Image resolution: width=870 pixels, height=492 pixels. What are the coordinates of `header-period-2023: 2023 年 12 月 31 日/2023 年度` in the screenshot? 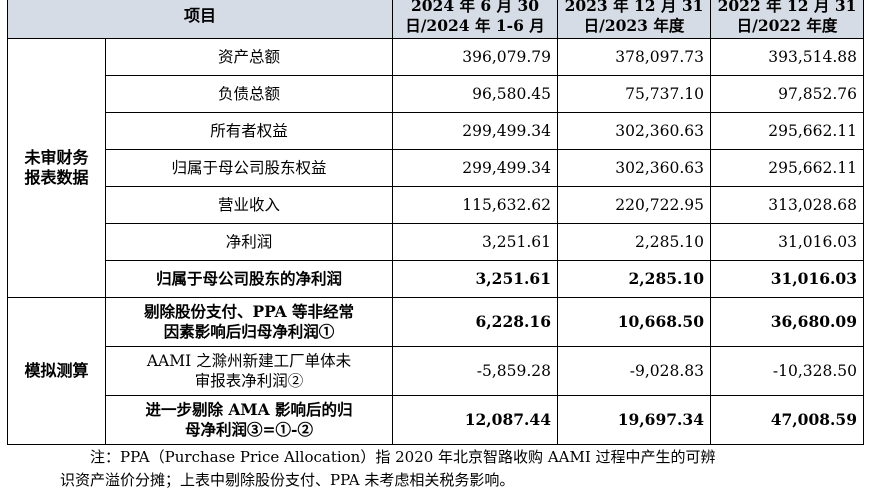 It's located at (634, 19).